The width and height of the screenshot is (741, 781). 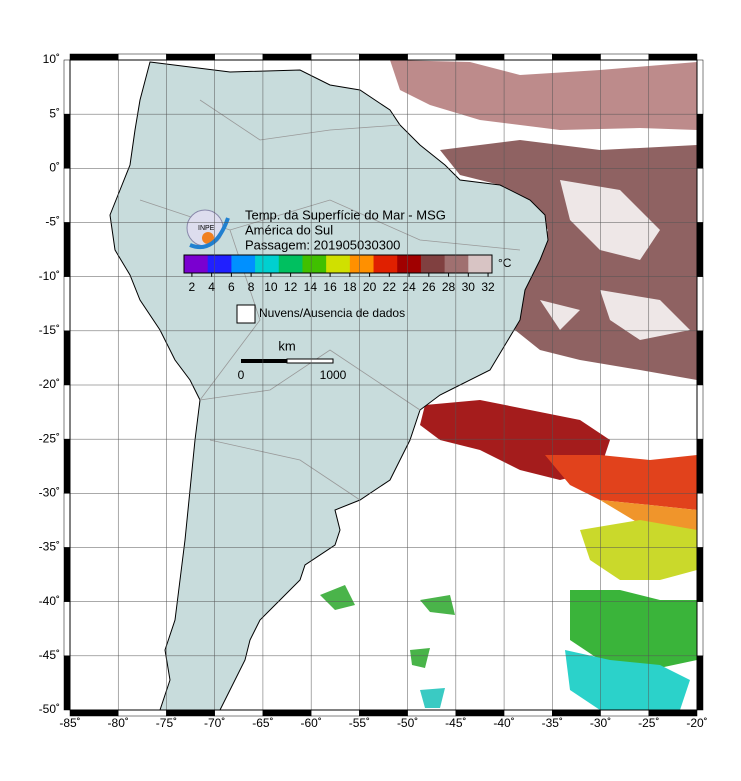 I want to click on lon-tick-label: -80˚, so click(x=118, y=723).